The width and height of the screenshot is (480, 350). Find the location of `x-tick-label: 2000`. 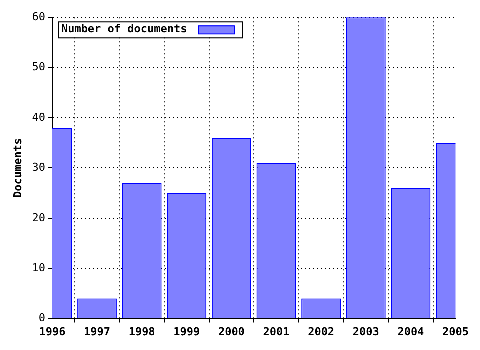

x-tick-label: 2000 is located at coordinates (231, 331).